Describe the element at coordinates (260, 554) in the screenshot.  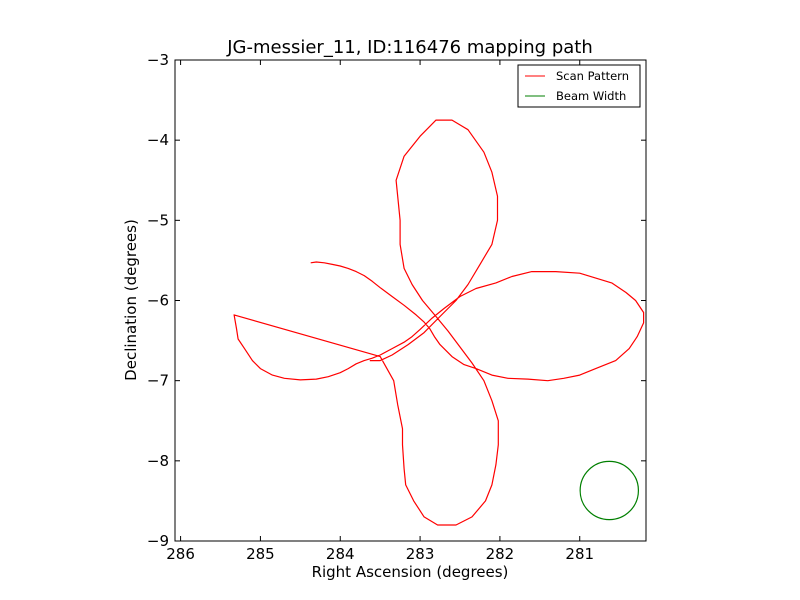
I see `x-tick-label: 285` at that location.